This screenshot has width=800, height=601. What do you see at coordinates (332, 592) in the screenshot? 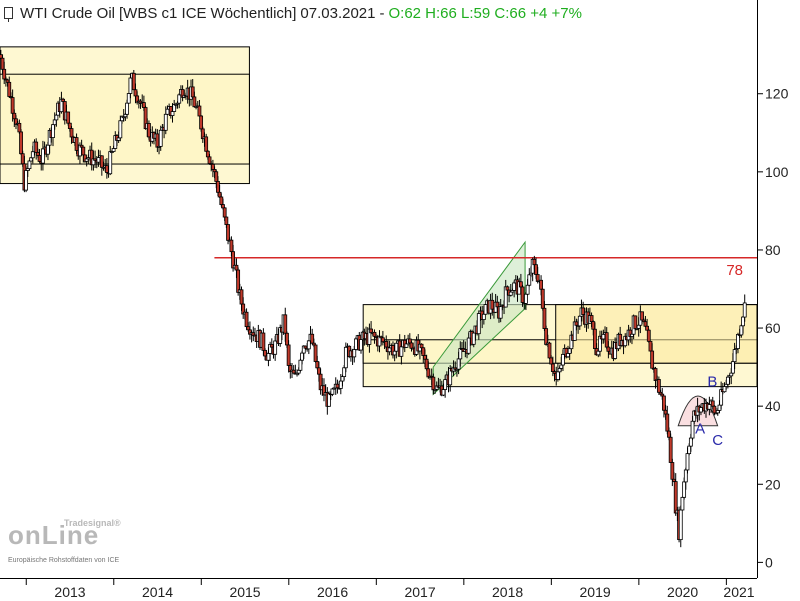
I see `x-tick-label: 2016` at bounding box center [332, 592].